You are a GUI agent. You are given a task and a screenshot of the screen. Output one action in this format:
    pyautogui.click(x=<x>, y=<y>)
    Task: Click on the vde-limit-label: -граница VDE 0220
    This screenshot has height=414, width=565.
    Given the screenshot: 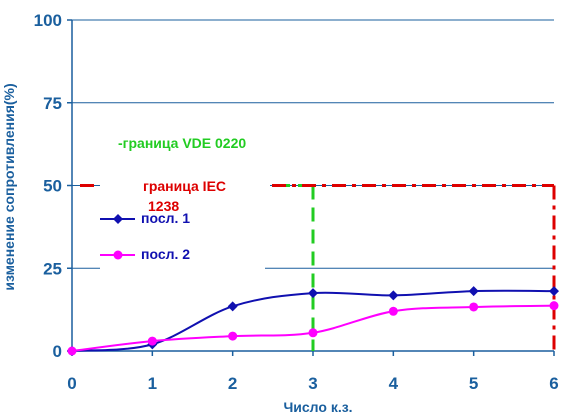 What is the action you would take?
    pyautogui.click(x=182, y=143)
    